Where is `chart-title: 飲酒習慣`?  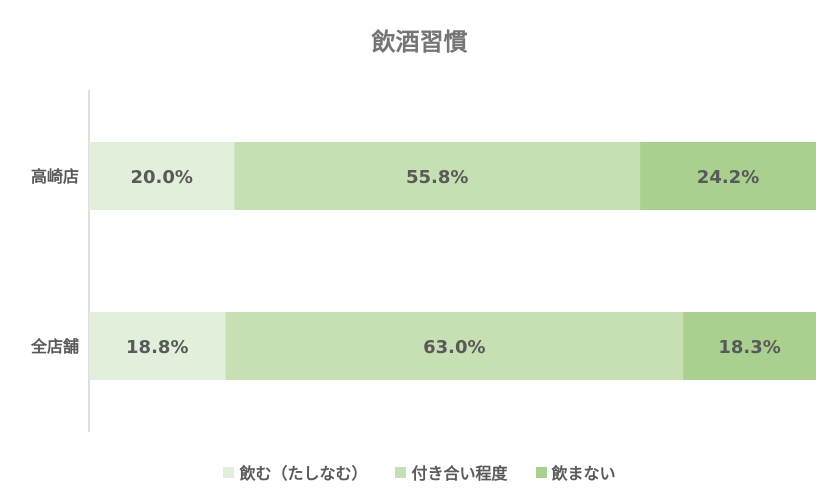
chart-title: 飲酒習慣 is located at coordinates (419, 42).